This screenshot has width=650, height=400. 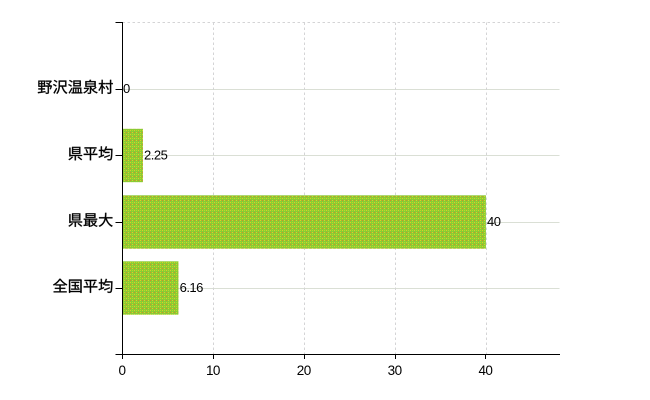 I want to click on svg-text: 30, so click(x=395, y=370).